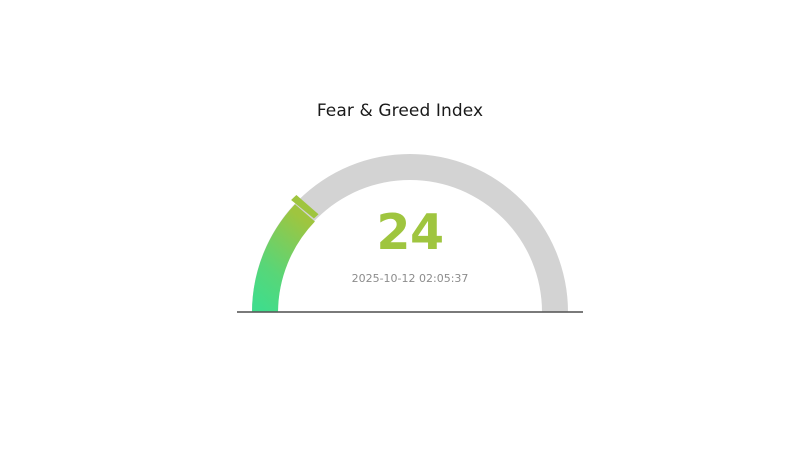 Image resolution: width=800 pixels, height=450 pixels. Describe the element at coordinates (410, 312) in the screenshot. I see `gauge-baseline` at that location.